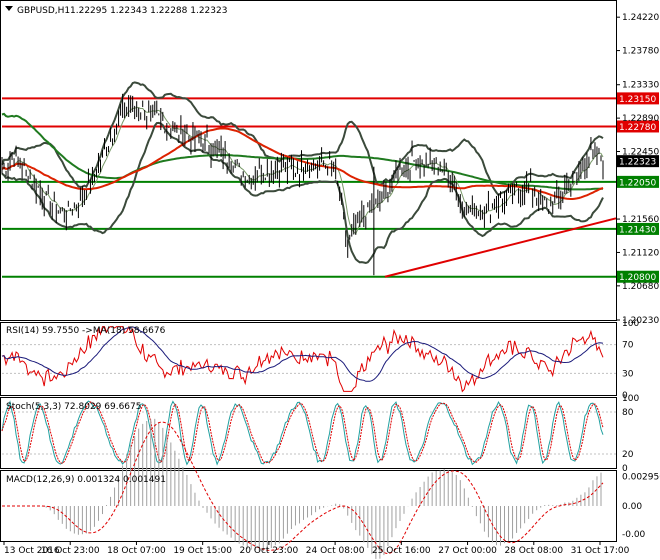 The width and height of the screenshot is (660, 560). Describe the element at coordinates (632, 507) in the screenshot. I see `macd-tick-label-1: 0.00` at that location.